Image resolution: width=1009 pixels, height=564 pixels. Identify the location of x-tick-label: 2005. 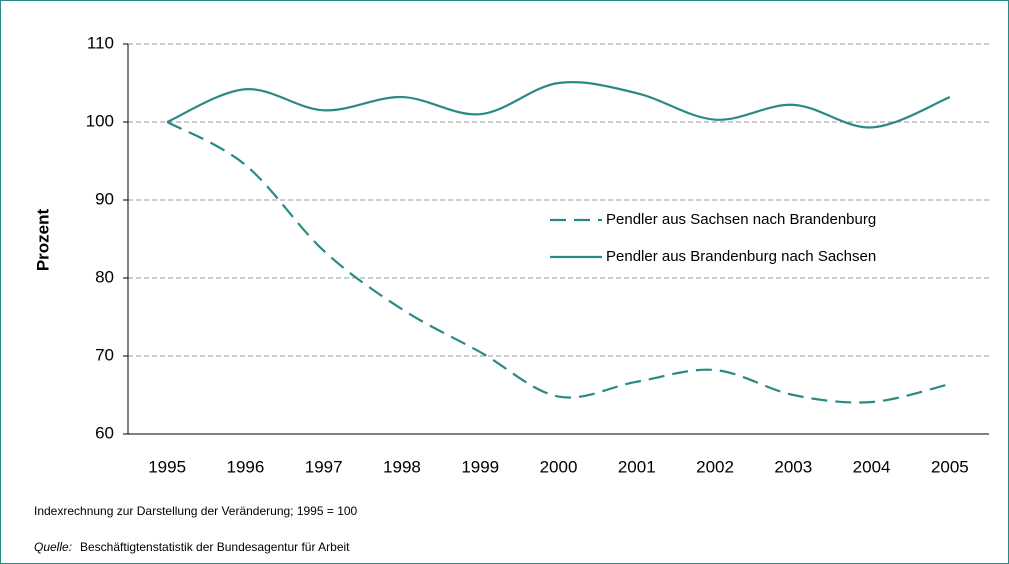
(950, 466).